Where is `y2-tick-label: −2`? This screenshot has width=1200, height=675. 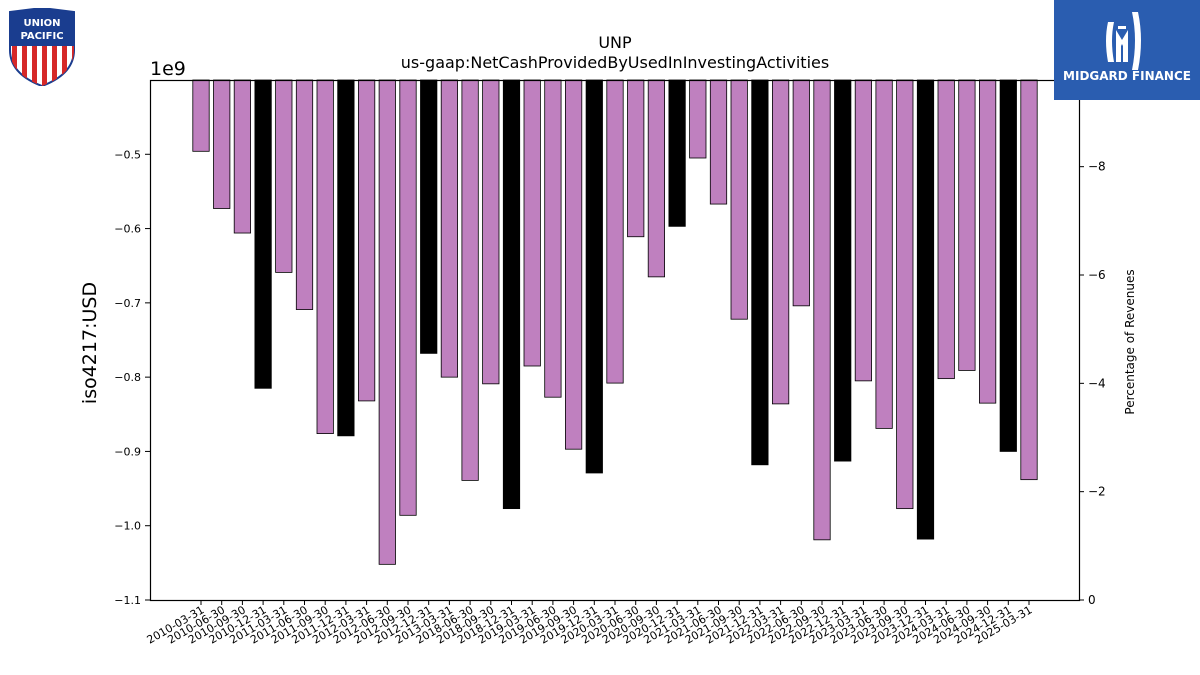 y2-tick-label: −2 is located at coordinates (1097, 492).